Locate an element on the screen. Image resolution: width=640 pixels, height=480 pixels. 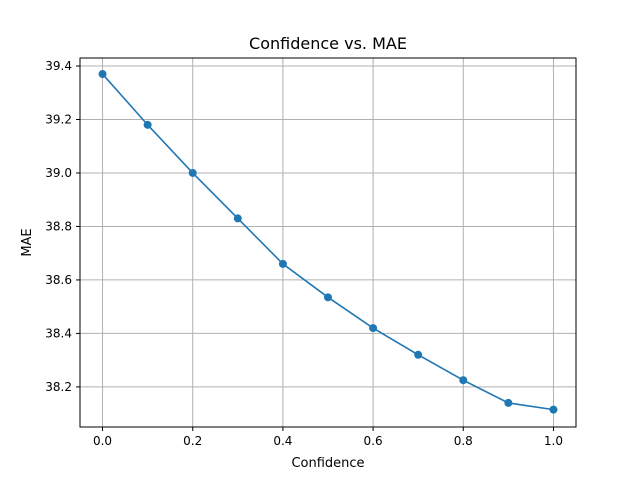
x-tick-label: 0.4 is located at coordinates (282, 441).